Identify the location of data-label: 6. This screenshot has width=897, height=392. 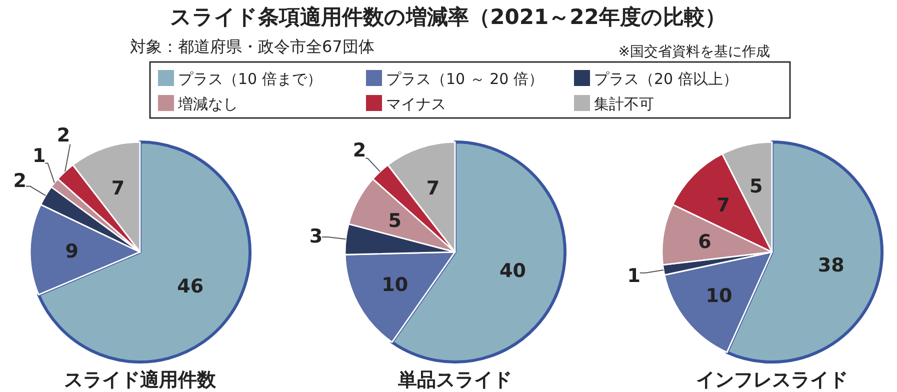
(705, 241).